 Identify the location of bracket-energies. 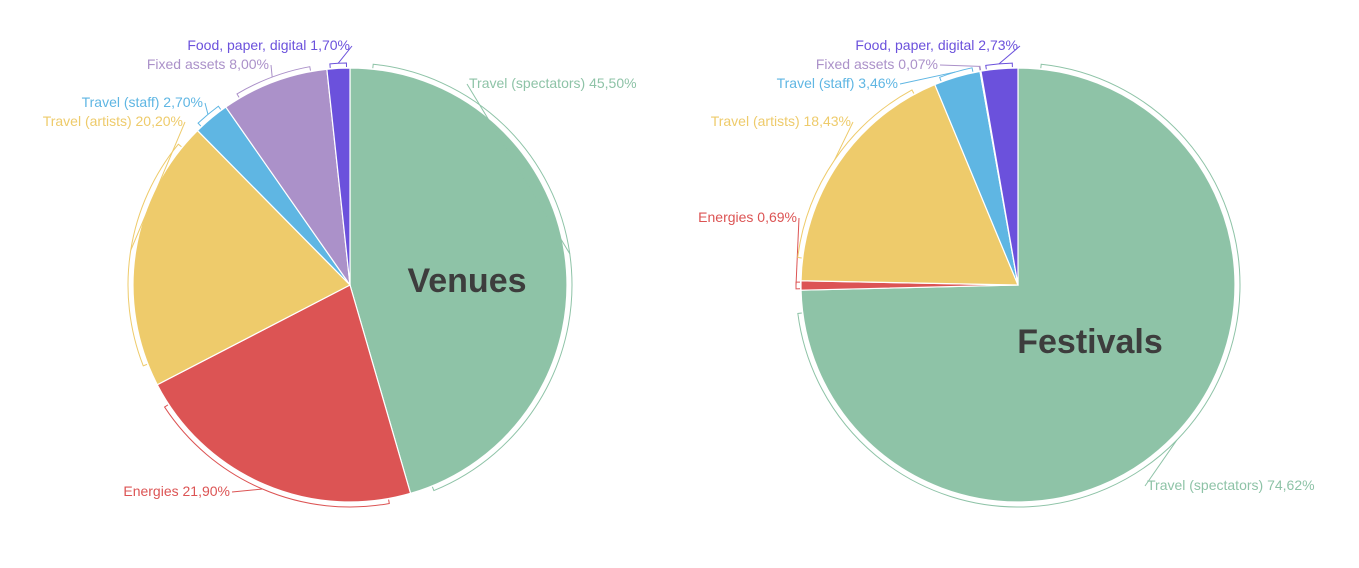
(276, 456).